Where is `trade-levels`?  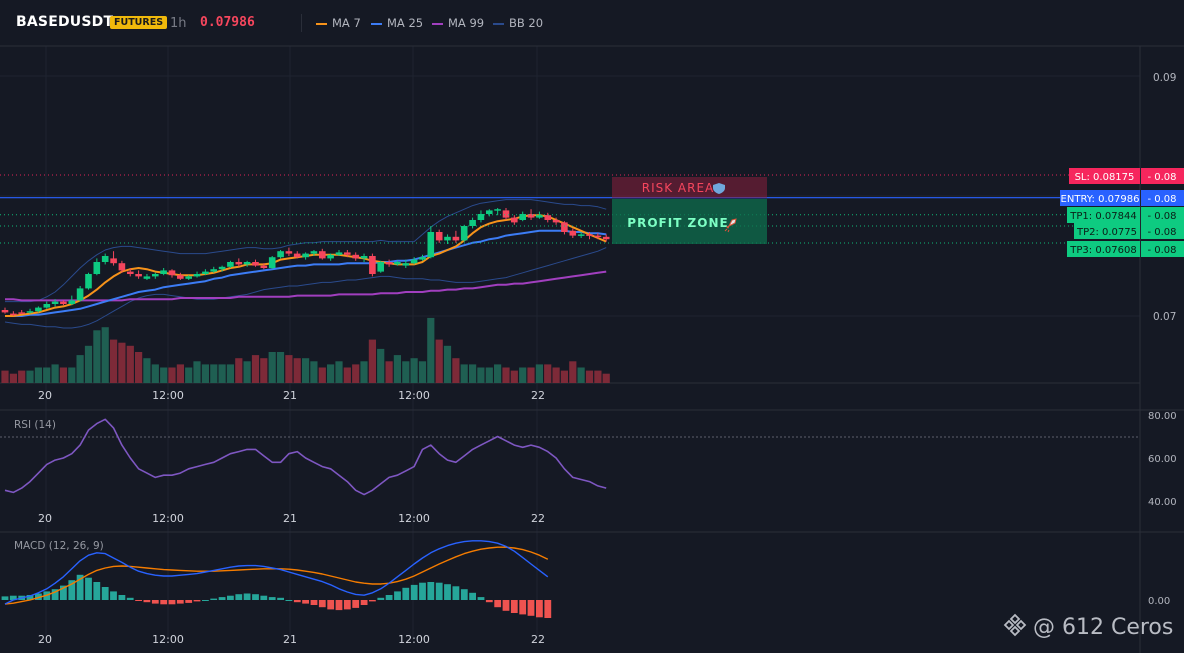 trade-levels is located at coordinates (570, 209).